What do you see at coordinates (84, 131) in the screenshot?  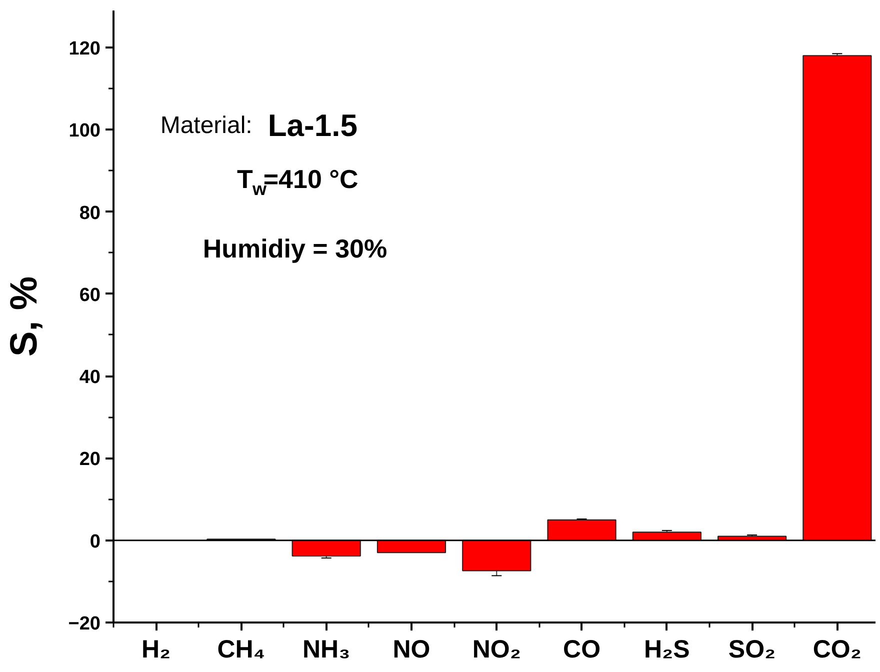 I see `y-tick-label: 100` at bounding box center [84, 131].